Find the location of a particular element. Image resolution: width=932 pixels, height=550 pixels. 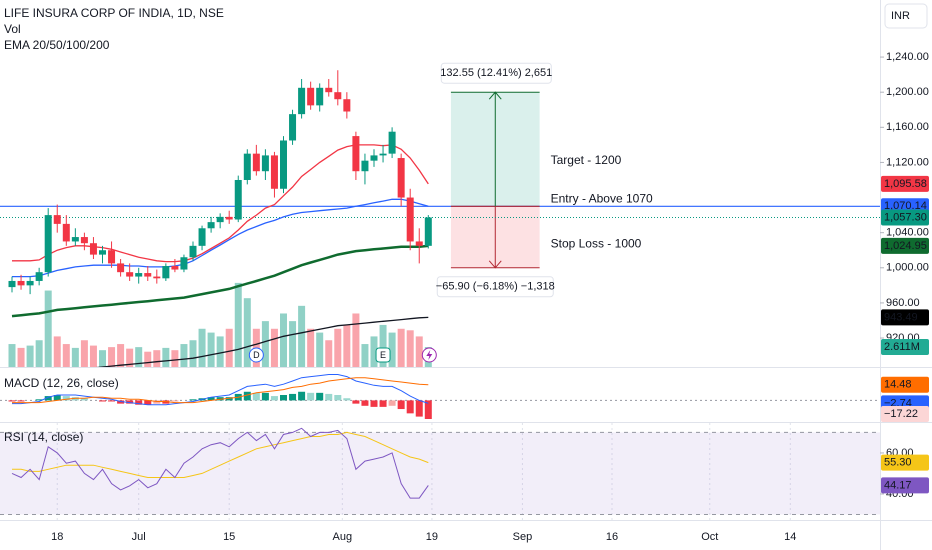

profit-box is located at coordinates (496, 73).